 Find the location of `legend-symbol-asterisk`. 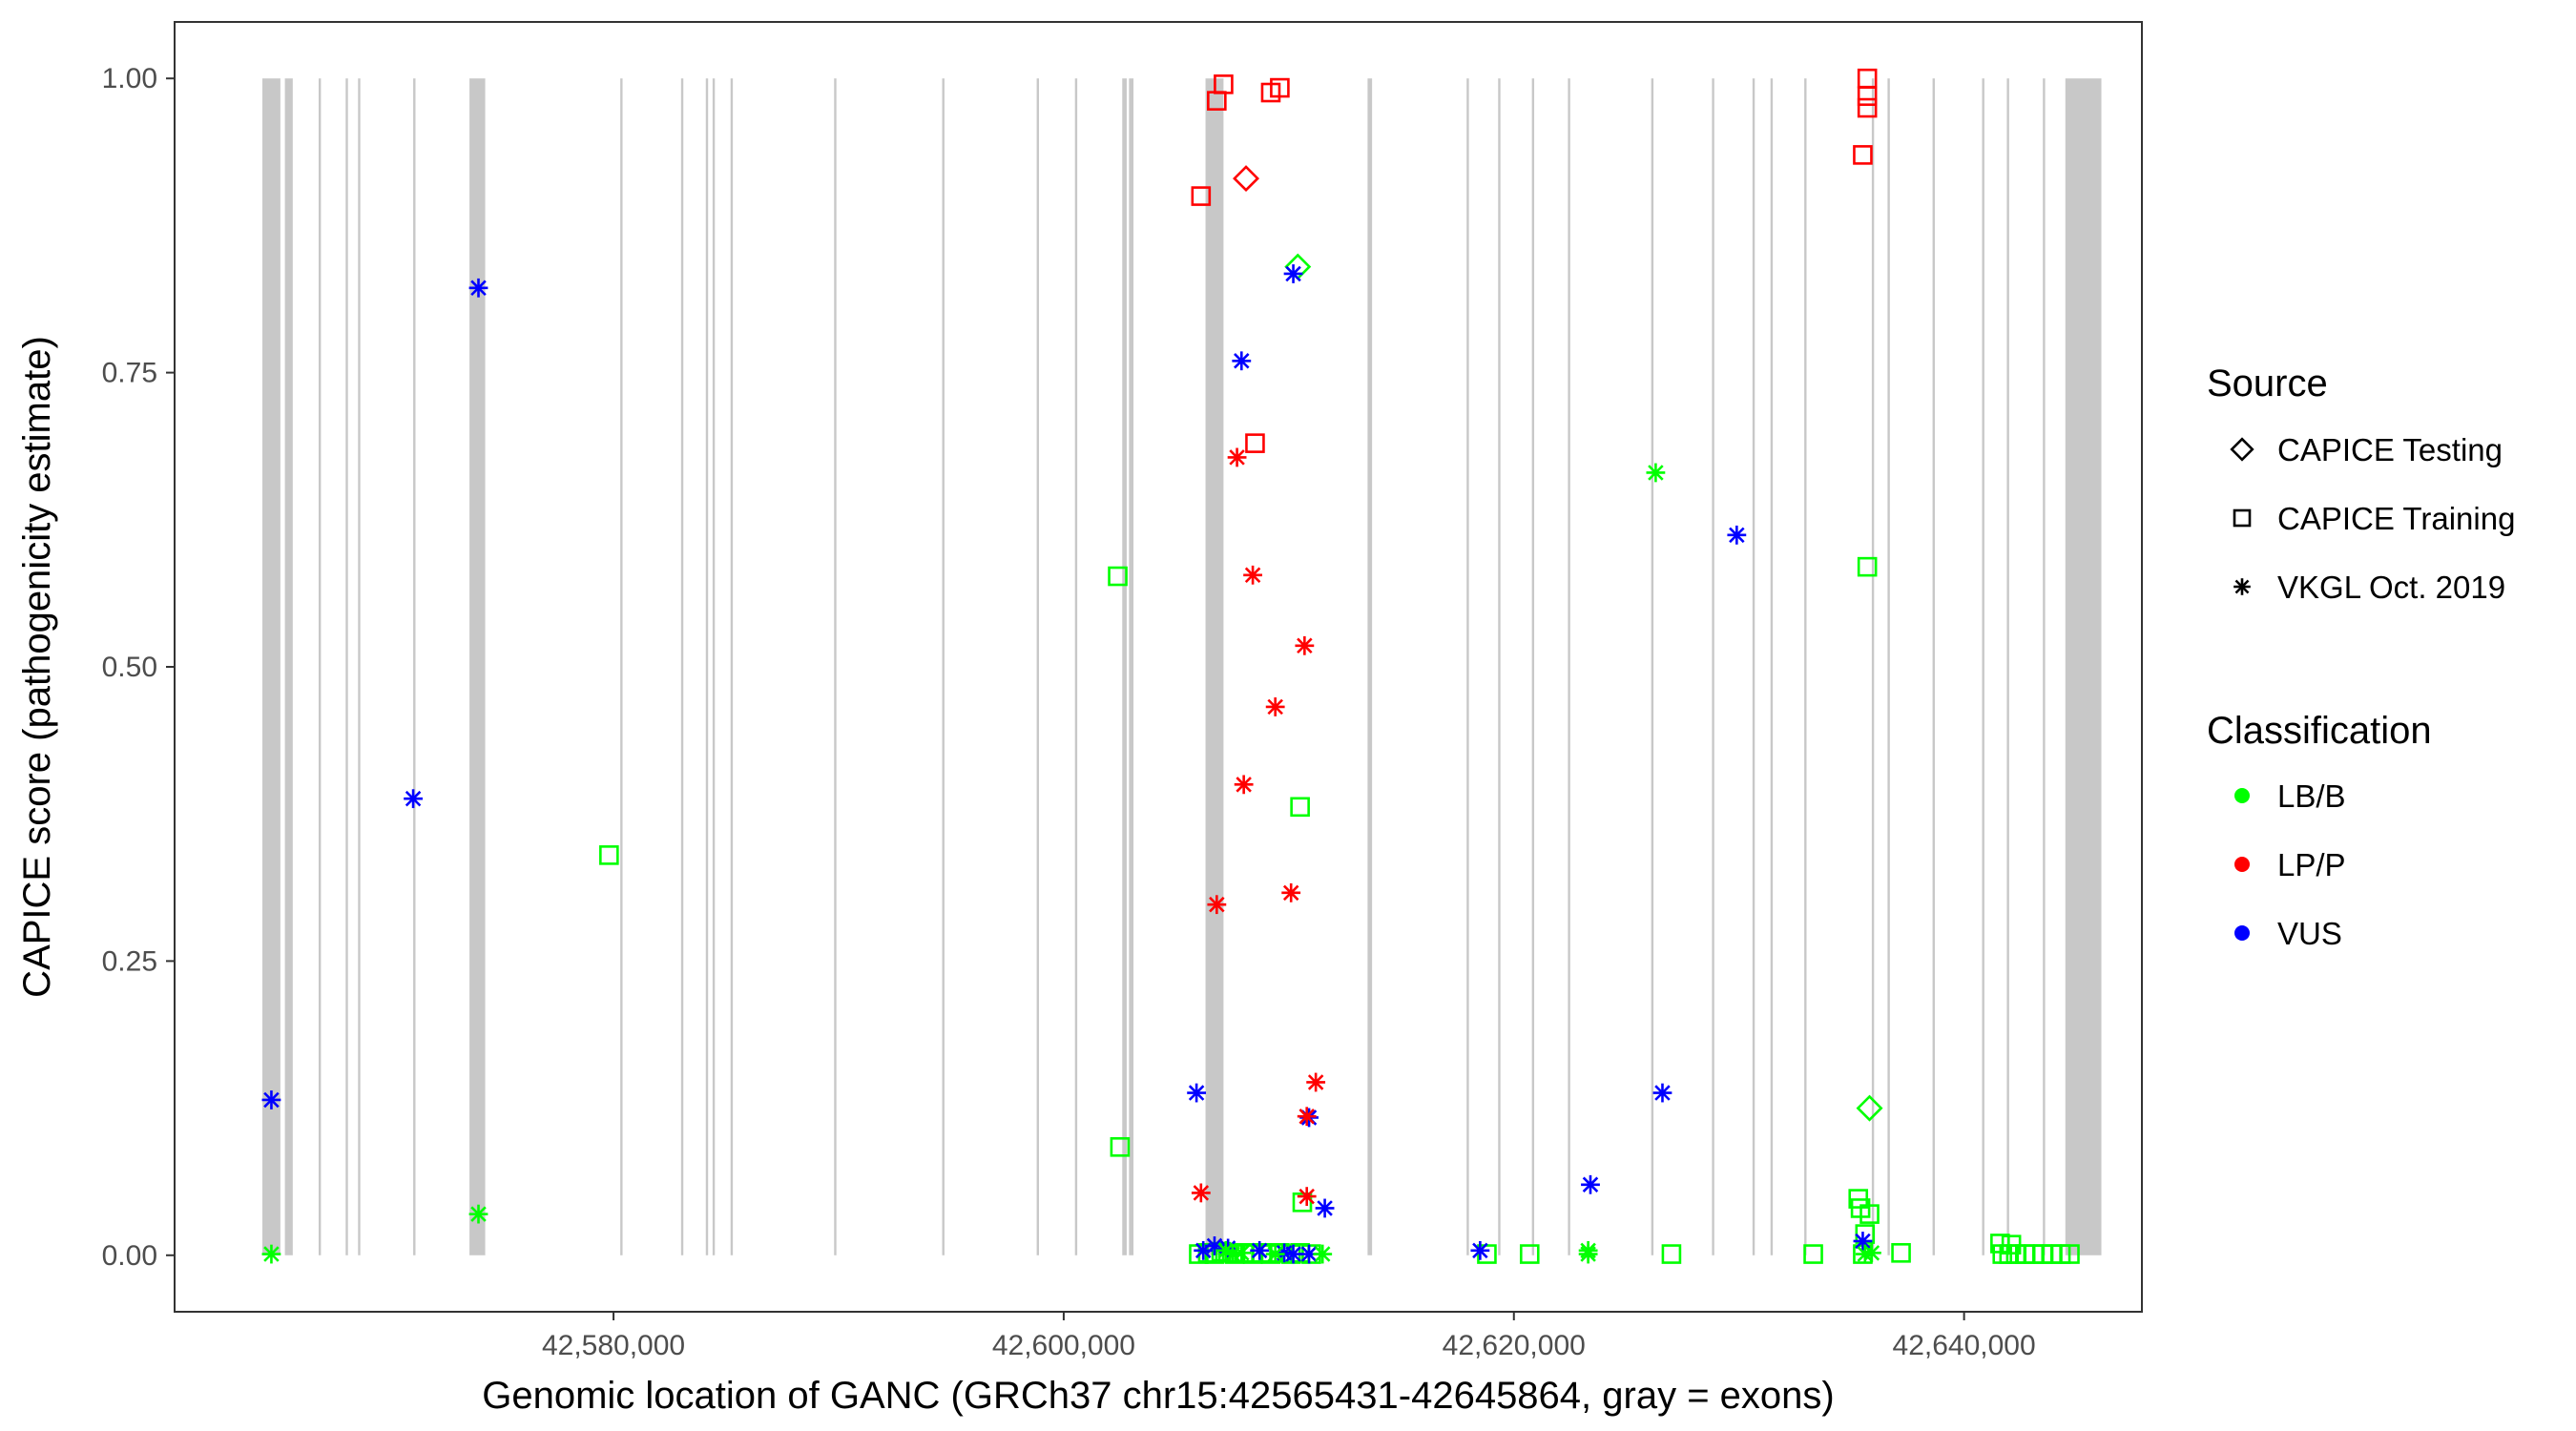

legend-symbol-asterisk is located at coordinates (2242, 586).